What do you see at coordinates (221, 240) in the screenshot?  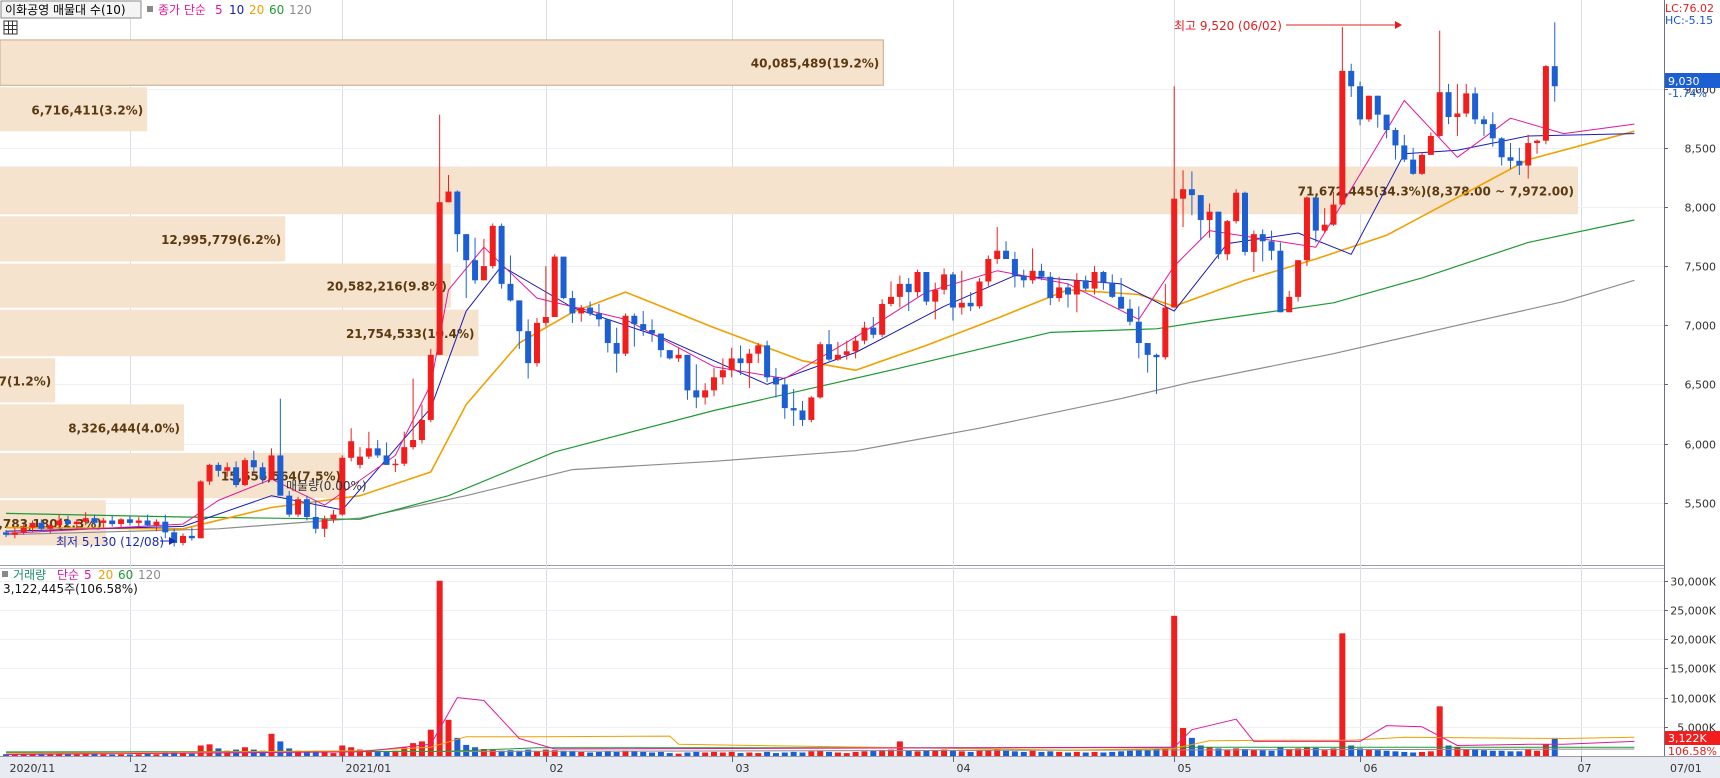 I see `profile-label: 12,995,779(6.2%)` at bounding box center [221, 240].